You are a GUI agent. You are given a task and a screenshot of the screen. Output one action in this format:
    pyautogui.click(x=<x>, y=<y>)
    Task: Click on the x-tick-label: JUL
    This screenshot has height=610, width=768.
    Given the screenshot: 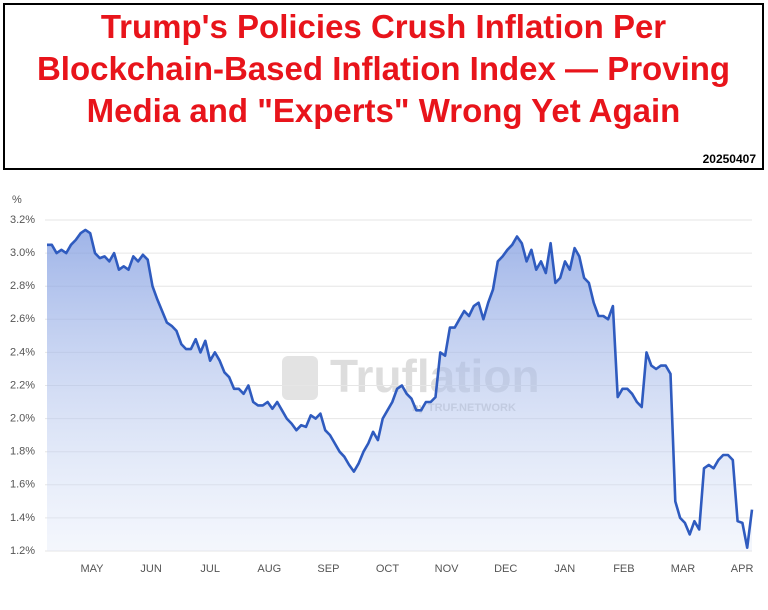 What is the action you would take?
    pyautogui.click(x=210, y=569)
    